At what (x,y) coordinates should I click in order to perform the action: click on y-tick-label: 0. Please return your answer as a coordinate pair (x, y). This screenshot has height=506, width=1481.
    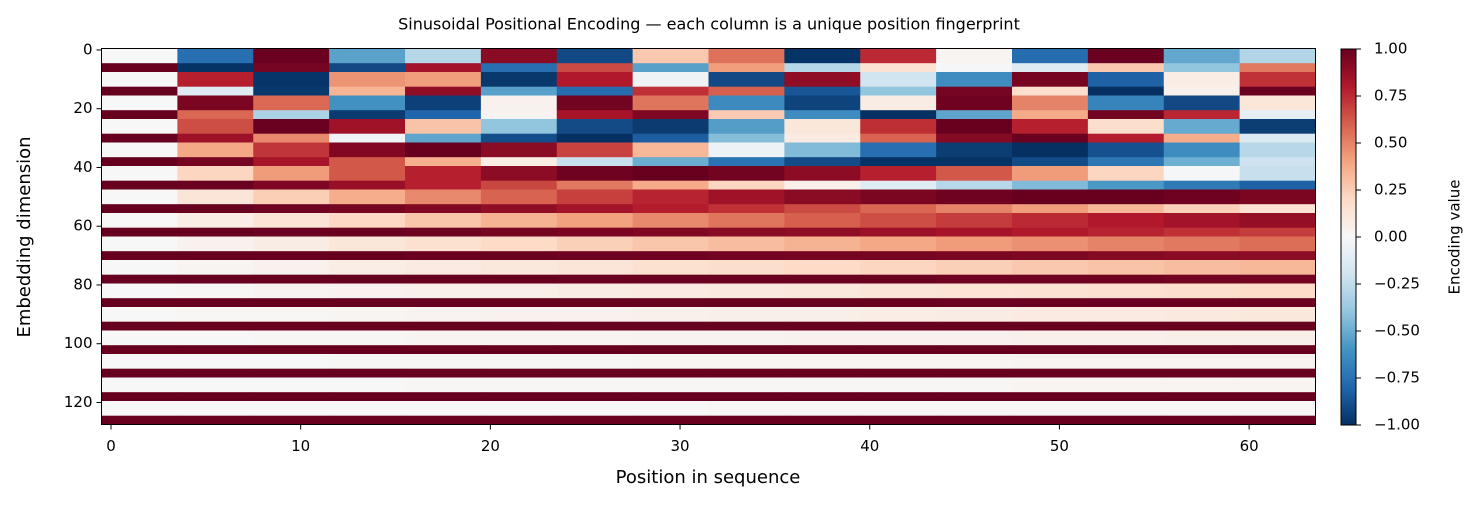
    Looking at the image, I should click on (88, 49).